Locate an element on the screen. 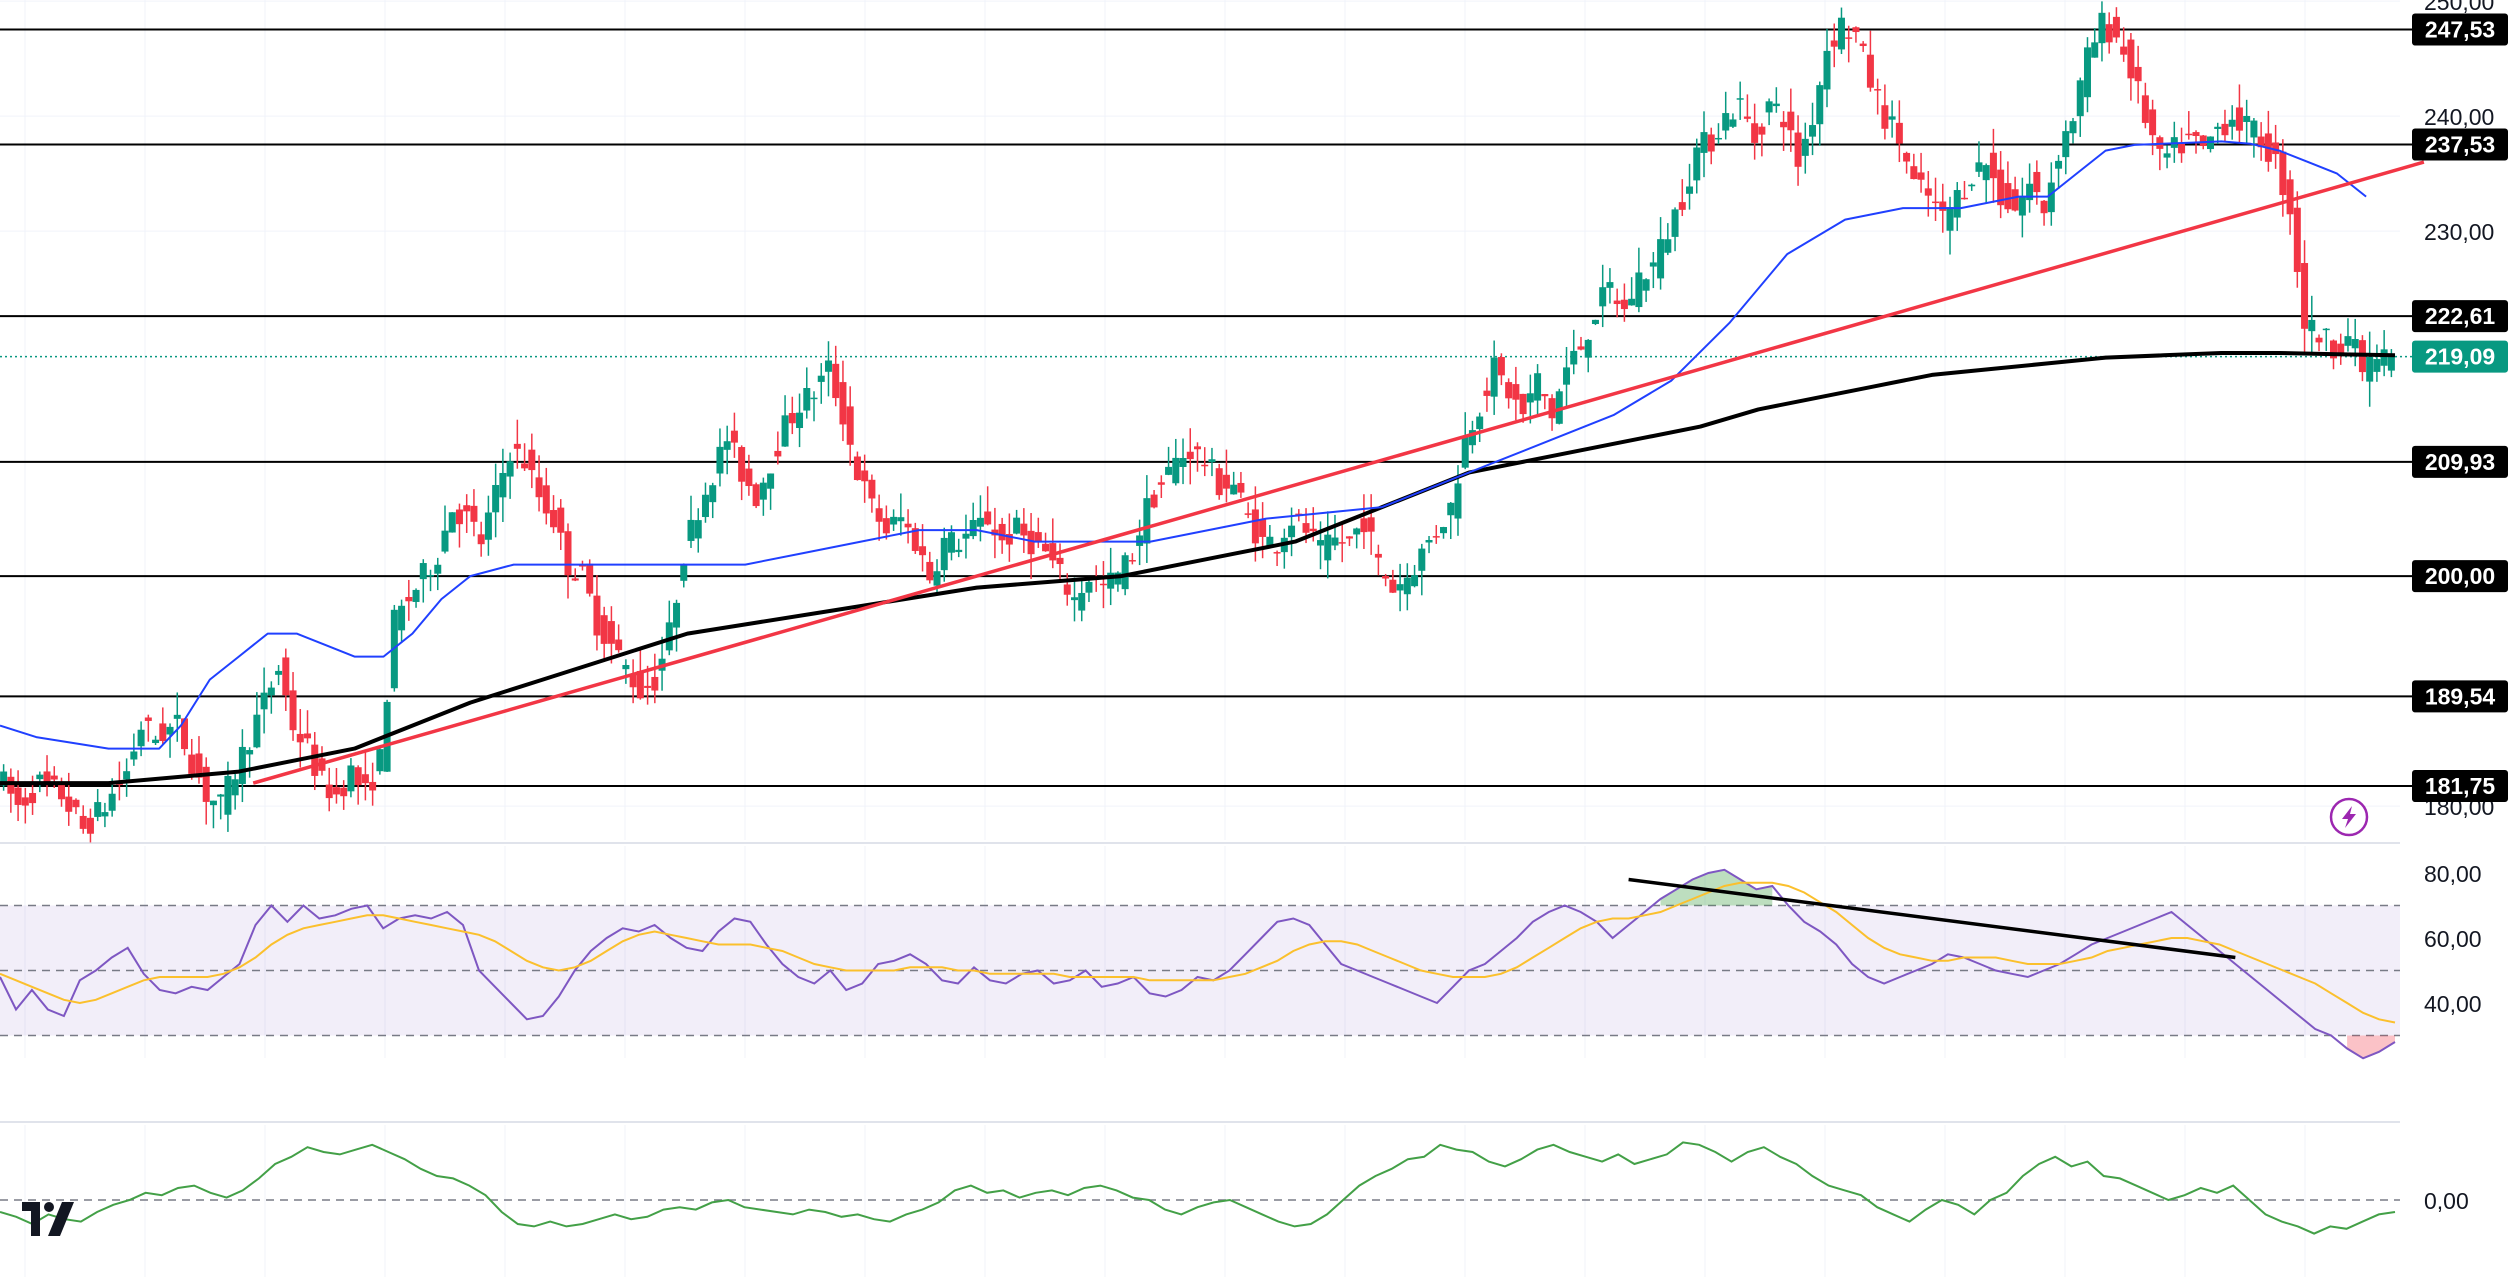  level-label: 200,00 is located at coordinates (2460, 576).